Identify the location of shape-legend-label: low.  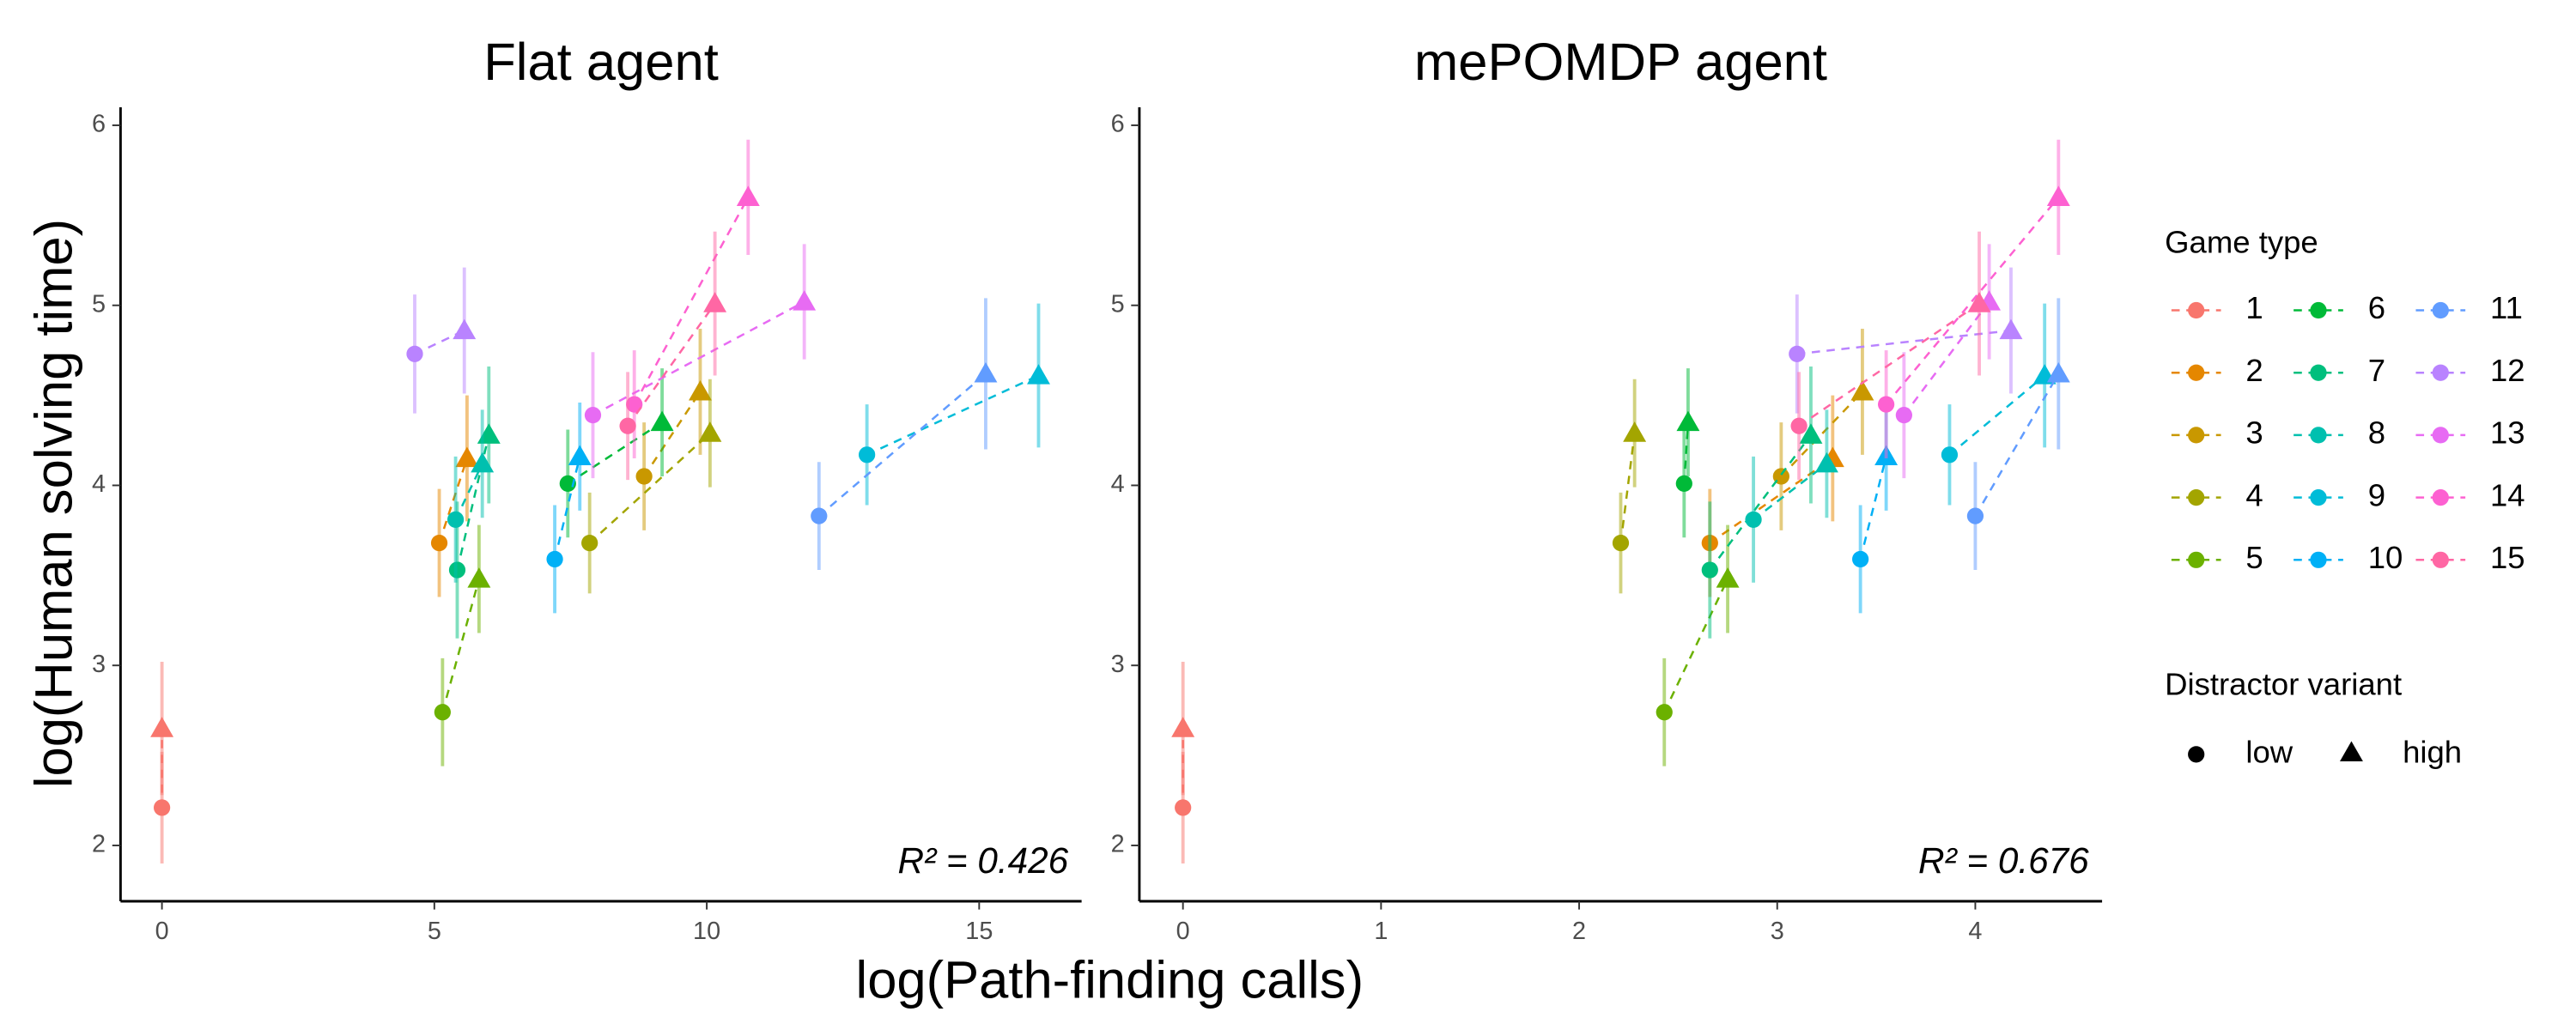
(2269, 752).